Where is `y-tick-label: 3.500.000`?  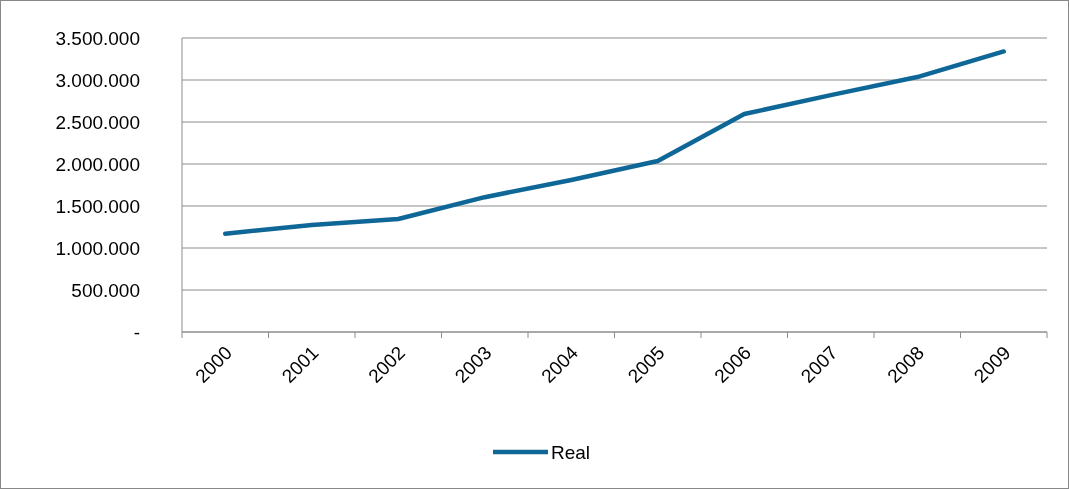 y-tick-label: 3.500.000 is located at coordinates (97, 38).